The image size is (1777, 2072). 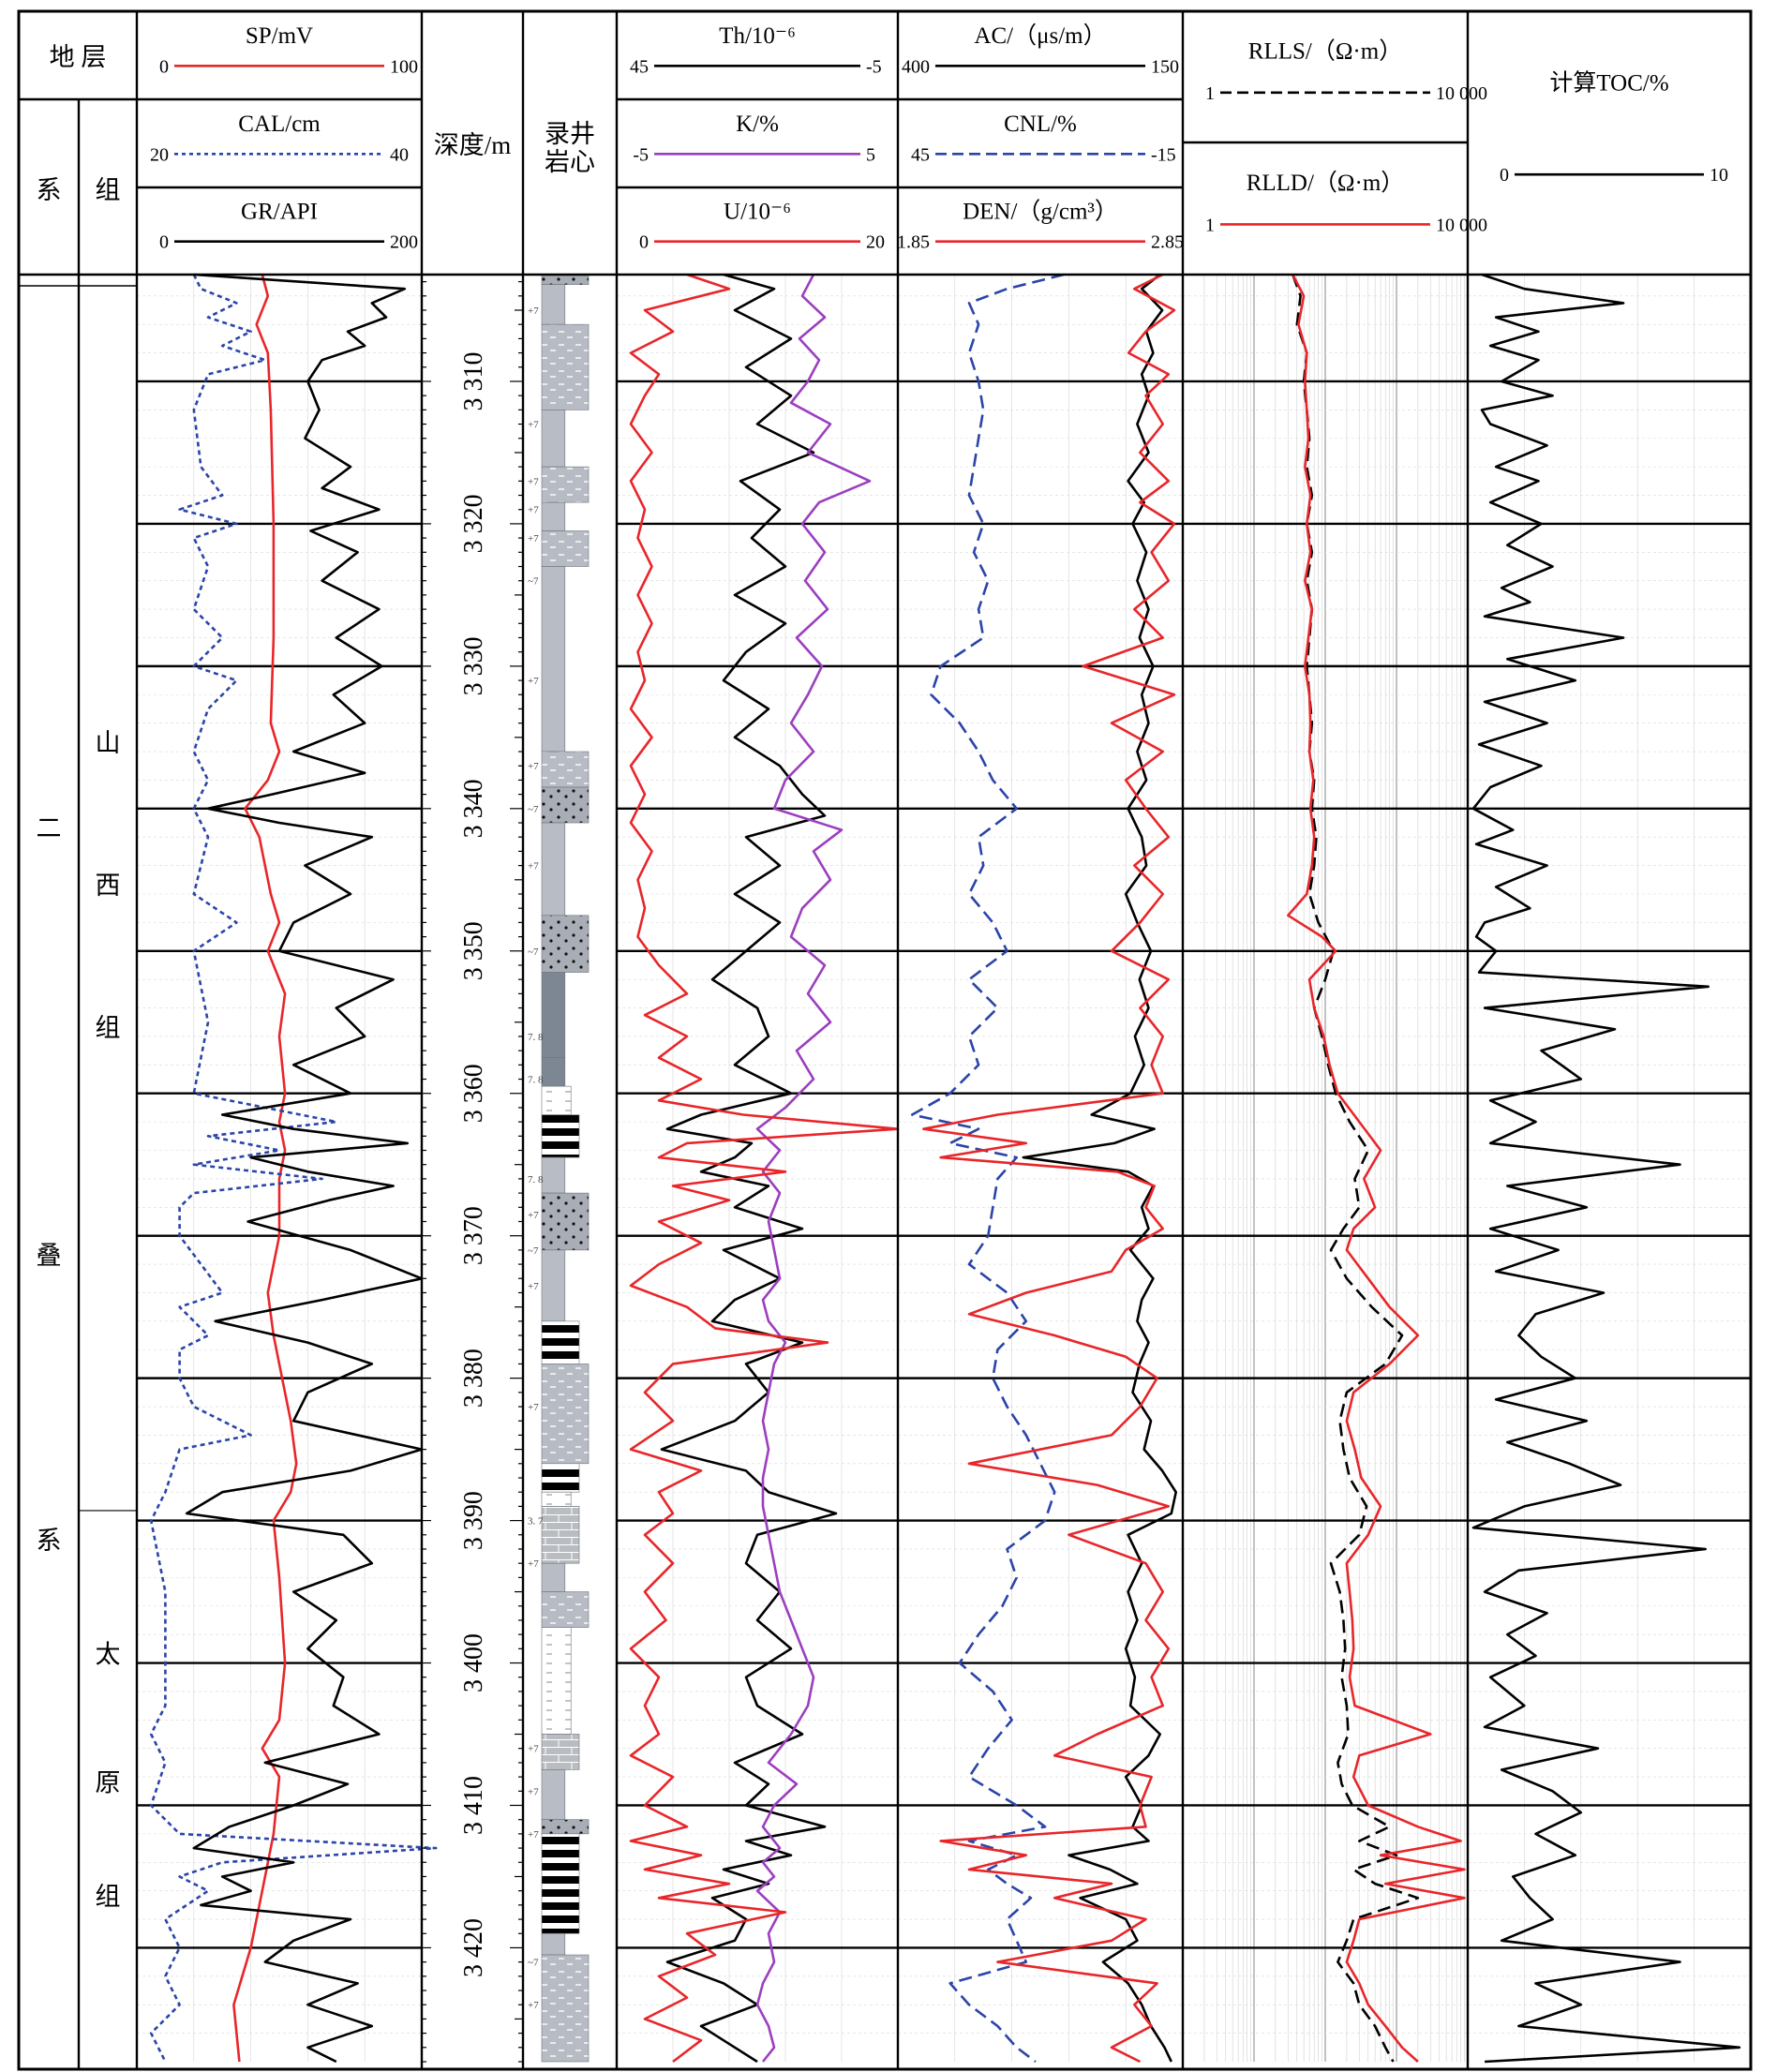 What do you see at coordinates (570, 134) in the screenshot?
I see `core-header-1: 录井` at bounding box center [570, 134].